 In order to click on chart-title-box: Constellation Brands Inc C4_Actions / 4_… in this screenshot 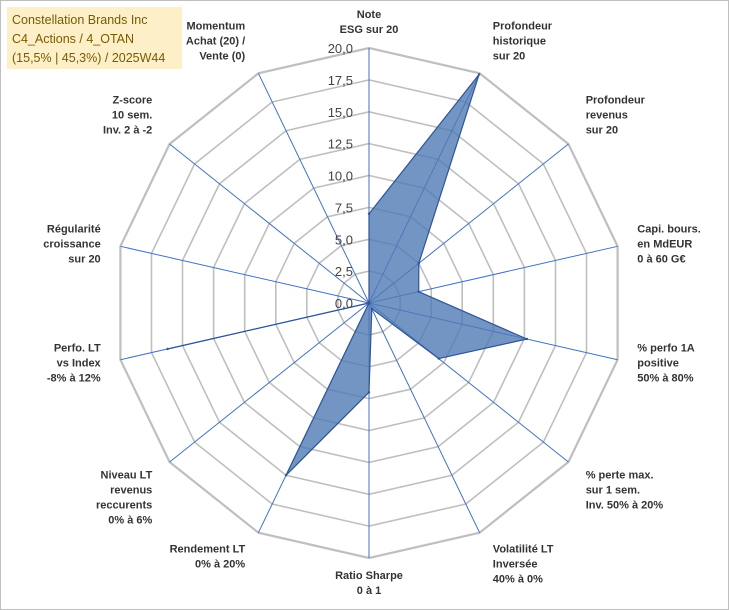, I will do `click(94, 38)`.